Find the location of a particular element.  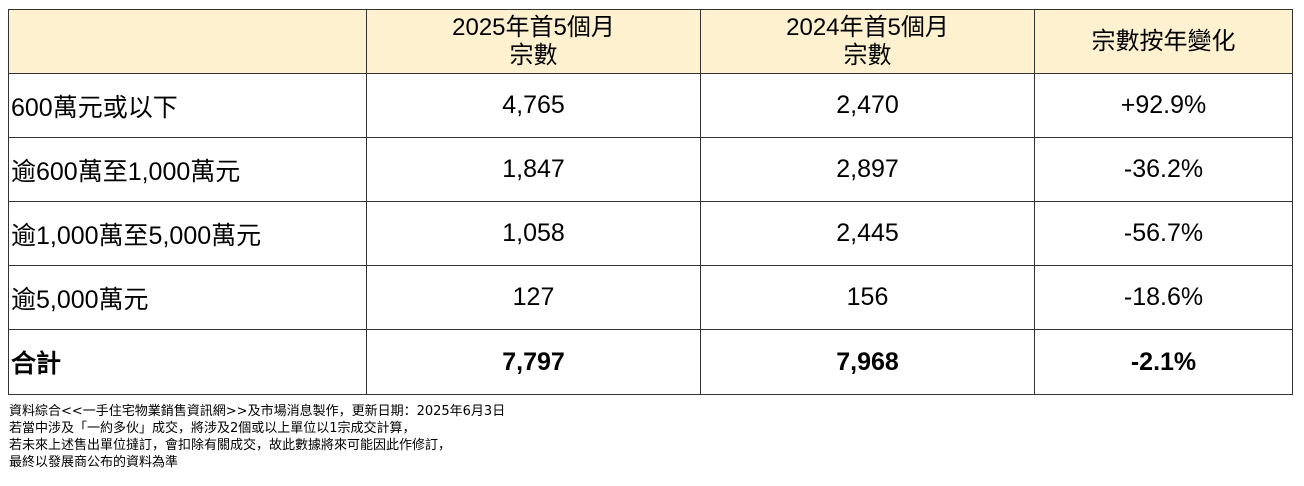

total-row: 合計 7,797 7,968 -2.1% is located at coordinates (650, 362).